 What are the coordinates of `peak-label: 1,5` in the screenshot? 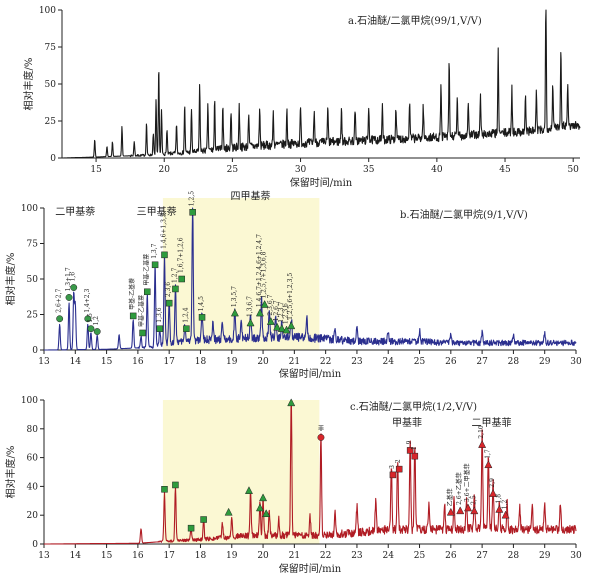 It's located at (90, 318).